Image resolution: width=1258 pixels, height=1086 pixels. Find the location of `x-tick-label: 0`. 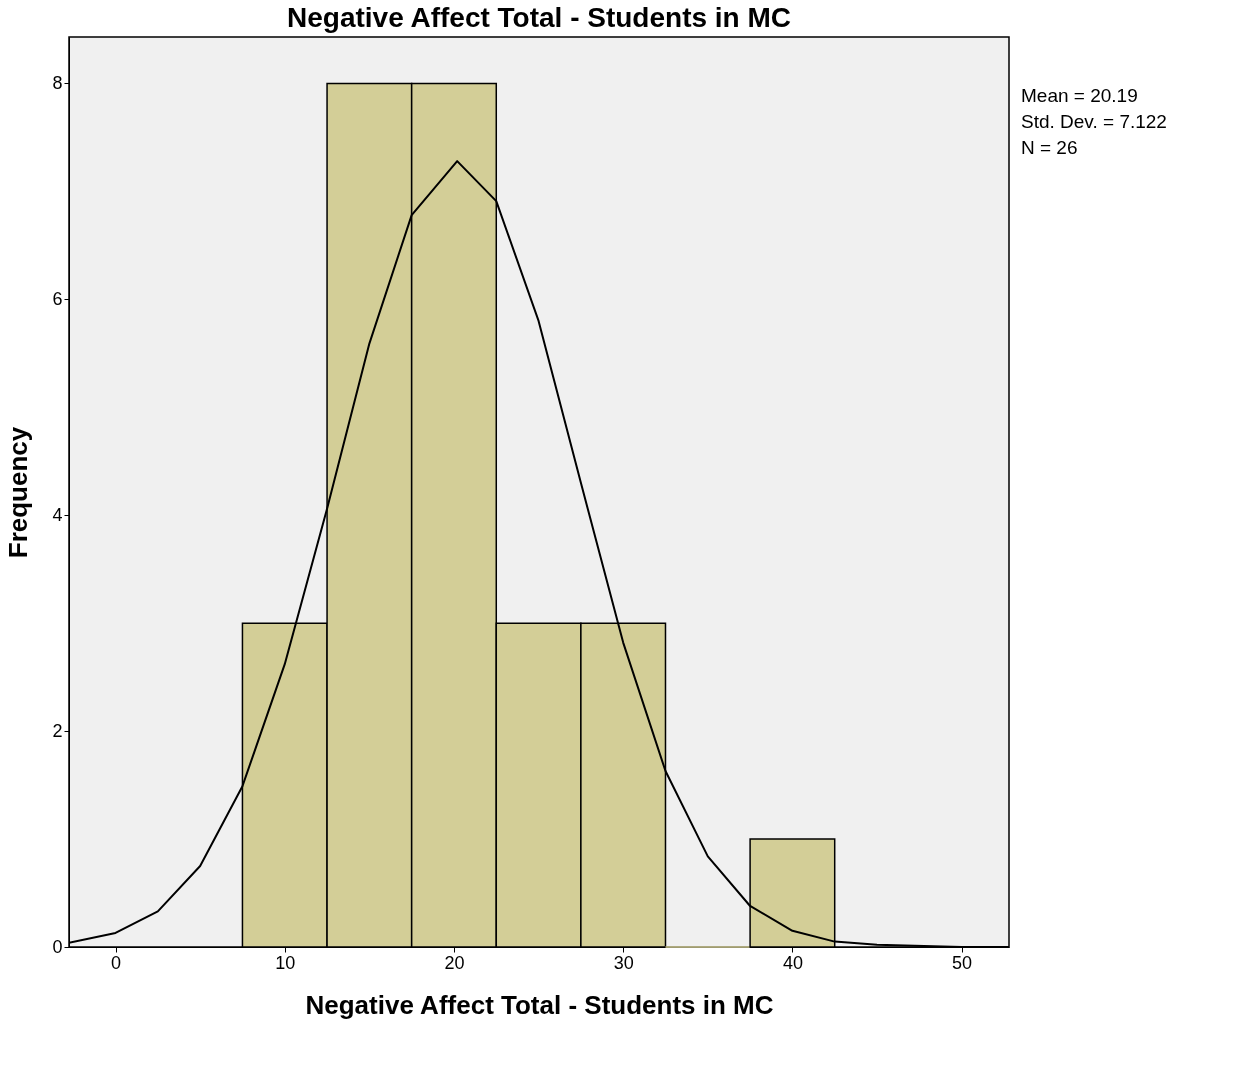

x-tick-label: 0 is located at coordinates (116, 962).